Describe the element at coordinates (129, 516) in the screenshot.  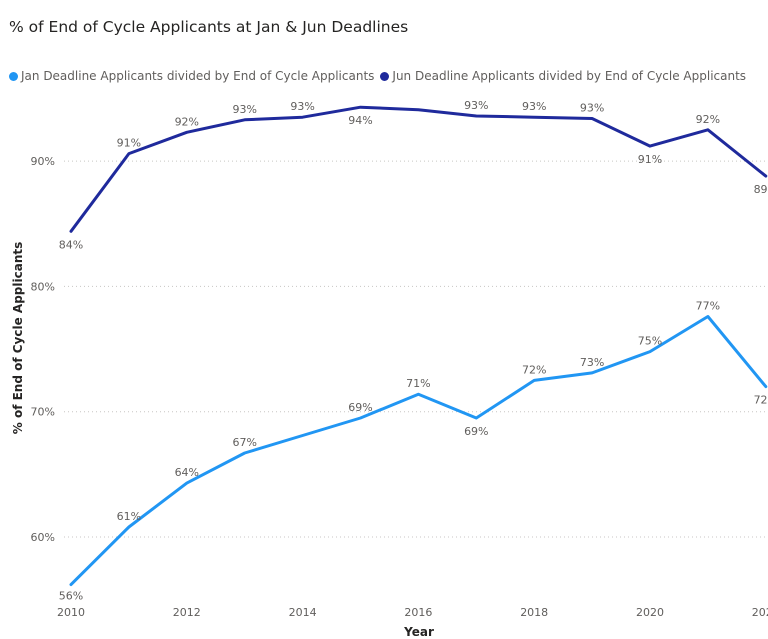
I see `data-label: 61%` at that location.